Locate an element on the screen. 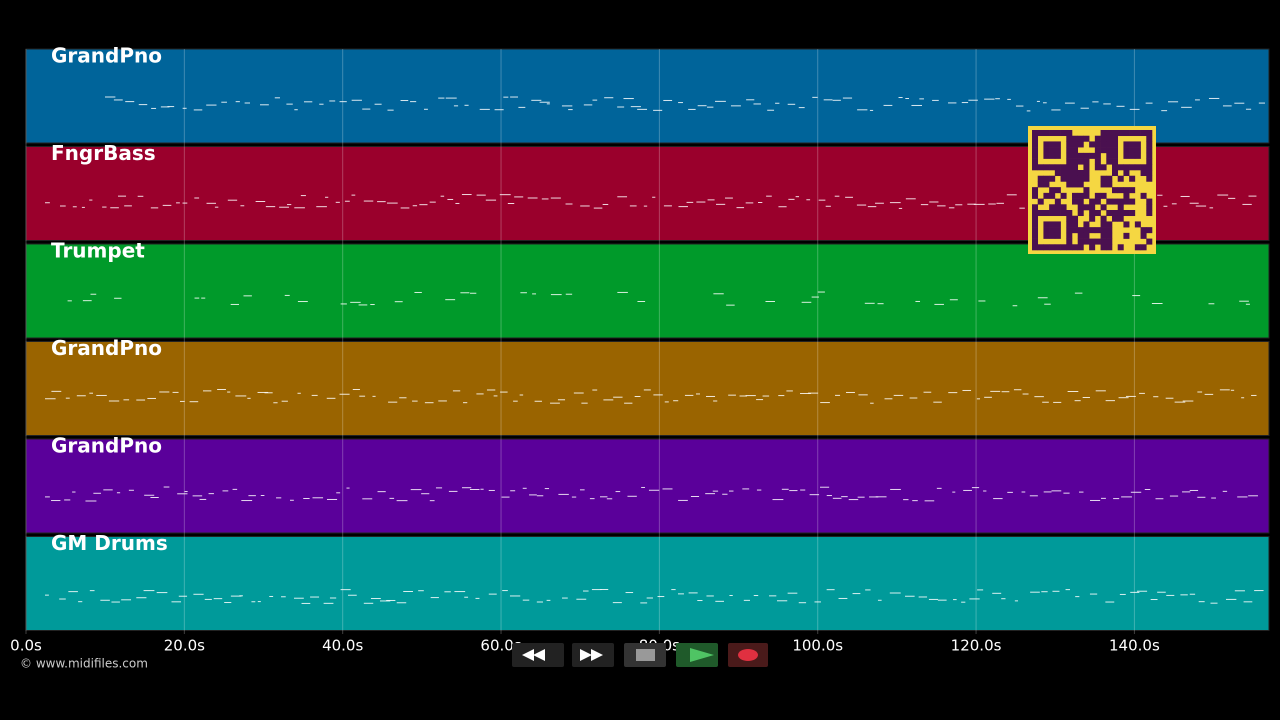 This screenshot has height=720, width=1280. x-tick-label: 120.0s is located at coordinates (976, 646).